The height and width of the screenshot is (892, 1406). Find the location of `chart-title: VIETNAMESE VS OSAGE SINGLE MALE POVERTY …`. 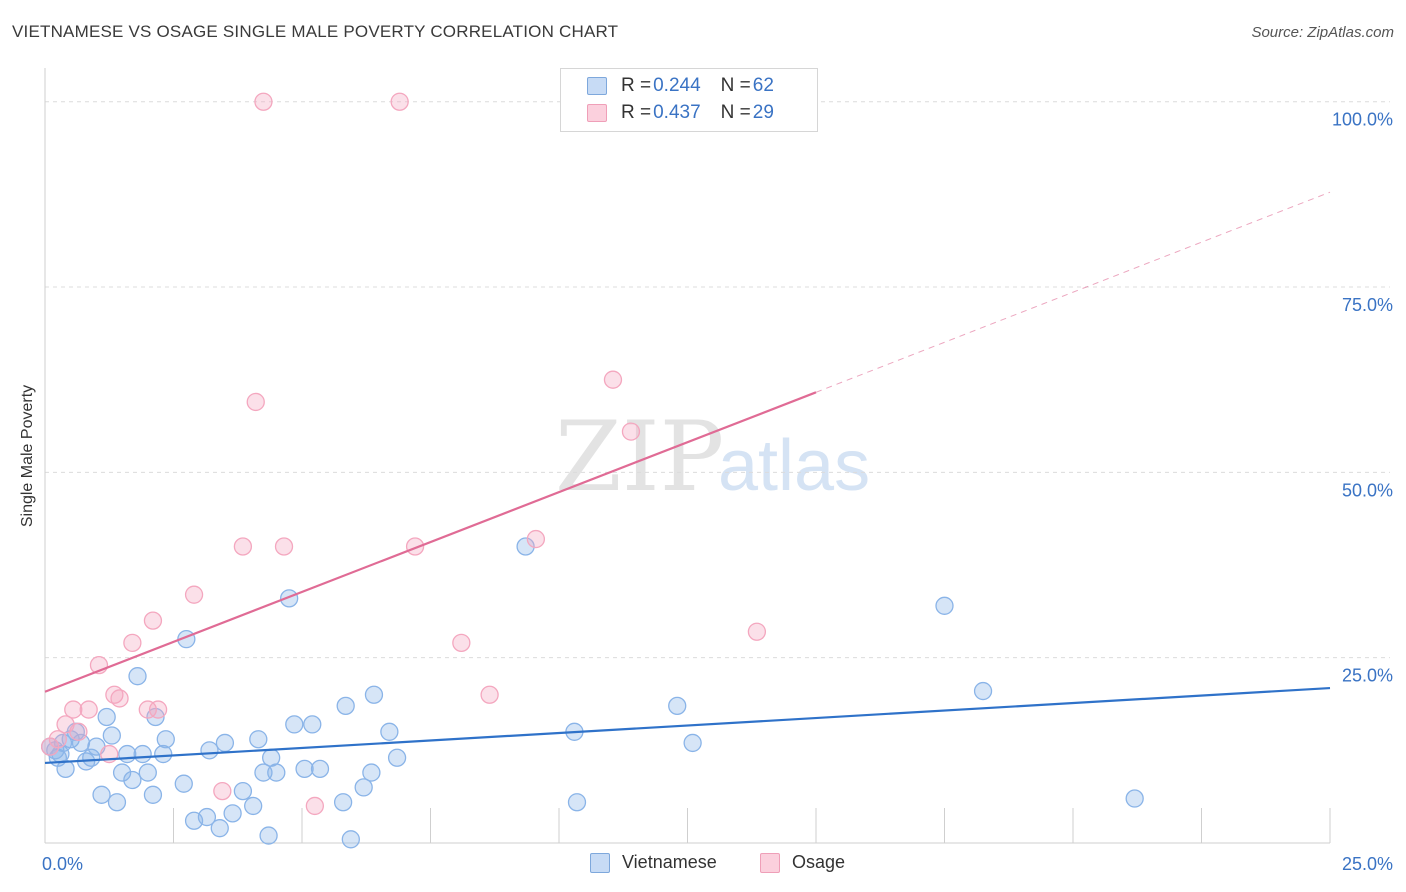

chart-title: VIETNAMESE VS OSAGE SINGLE MALE POVERTY … is located at coordinates (315, 31).